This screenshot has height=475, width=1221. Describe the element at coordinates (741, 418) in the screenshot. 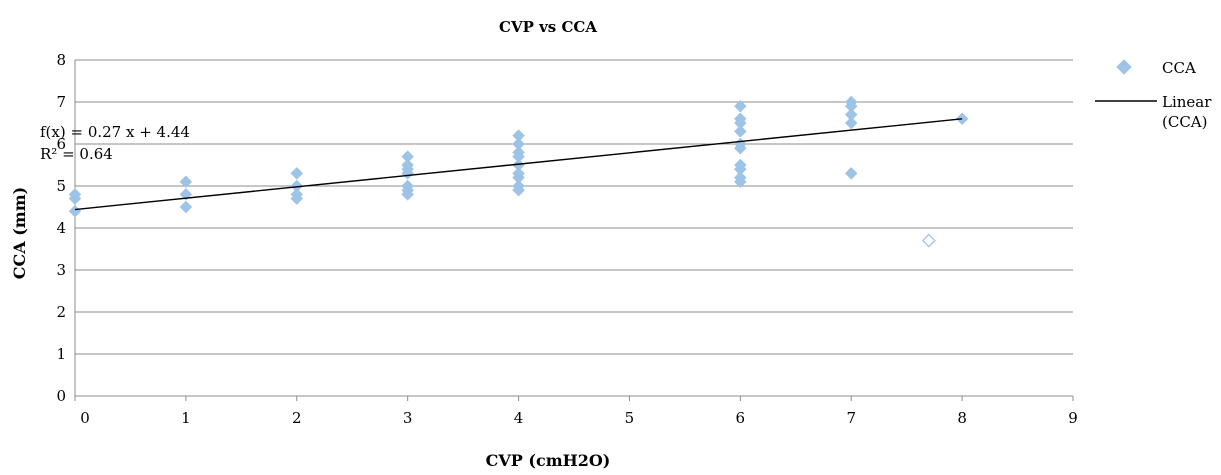

I see `x-tick-label: 6` at that location.